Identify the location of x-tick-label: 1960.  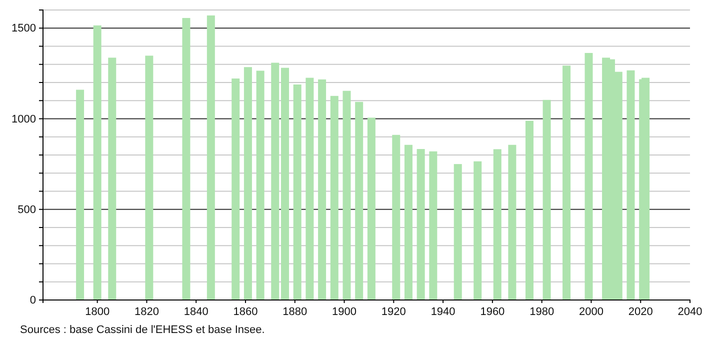
(492, 312).